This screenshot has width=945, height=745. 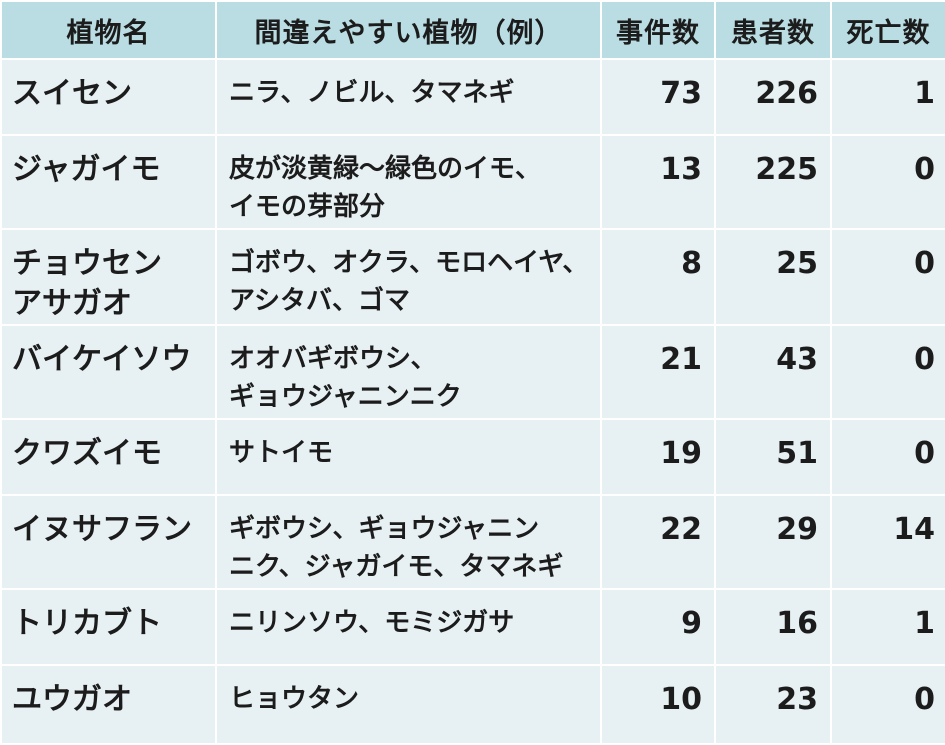 I want to click on incidents-cell: 22, so click(x=658, y=542).